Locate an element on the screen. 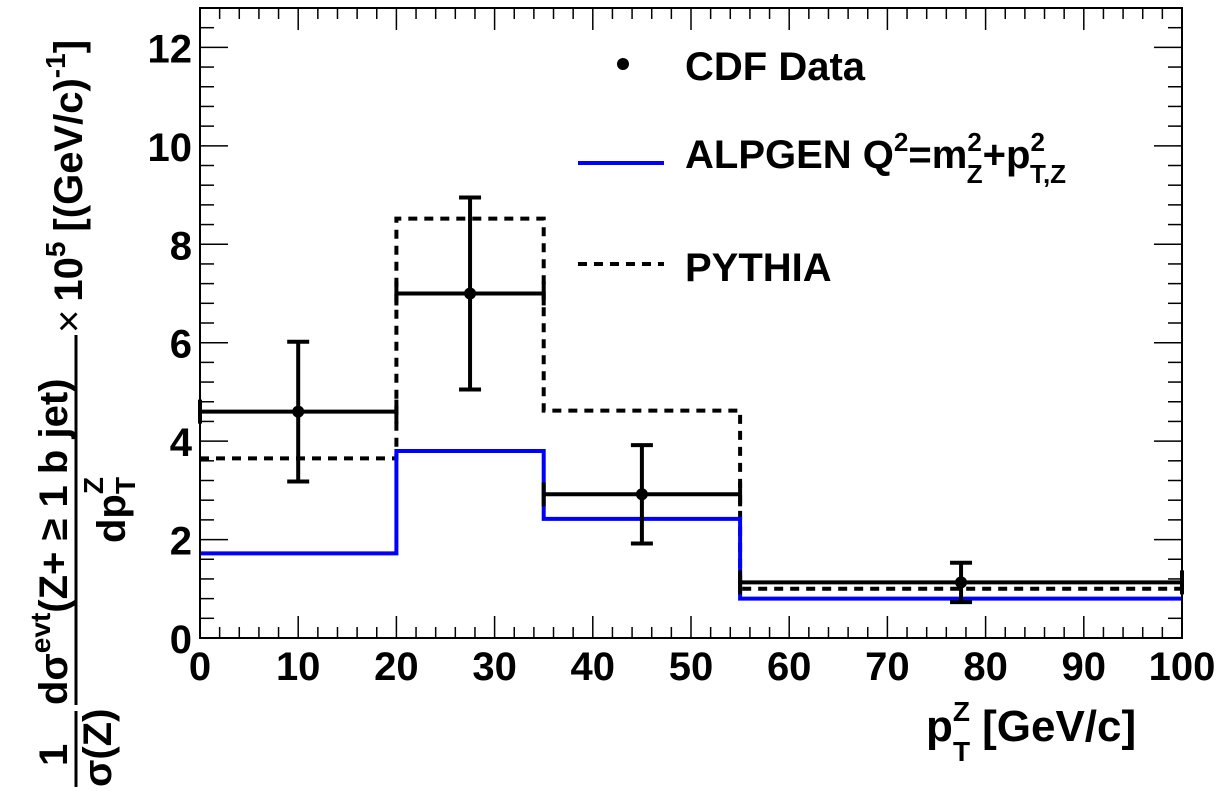  y-tick-labels: 0 2 4 6 8 10 12 is located at coordinates (170, 344).